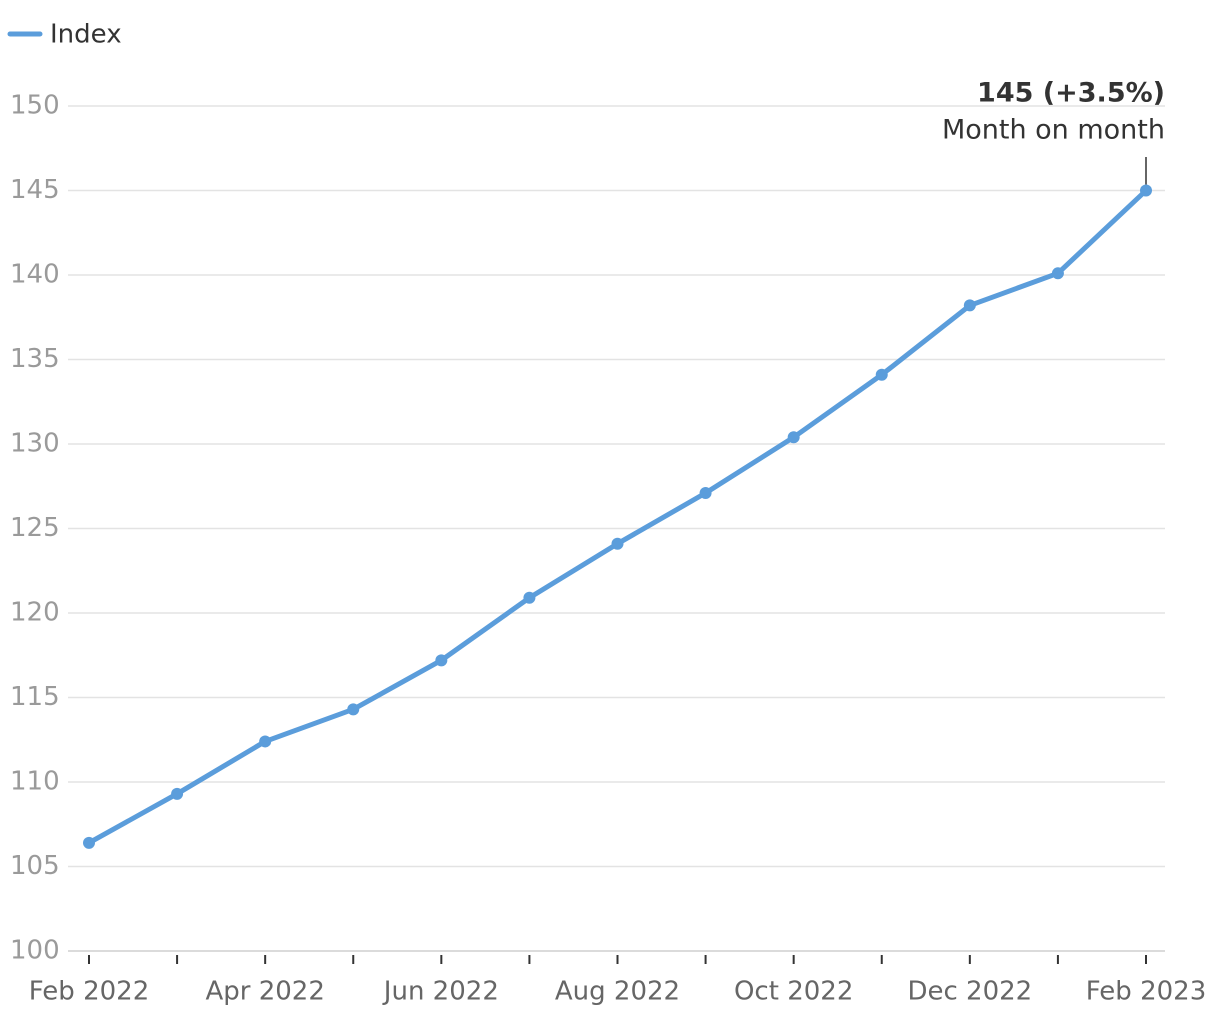 The image size is (1220, 1020). What do you see at coordinates (35, 359) in the screenshot?
I see `y-tick-label: 135` at bounding box center [35, 359].